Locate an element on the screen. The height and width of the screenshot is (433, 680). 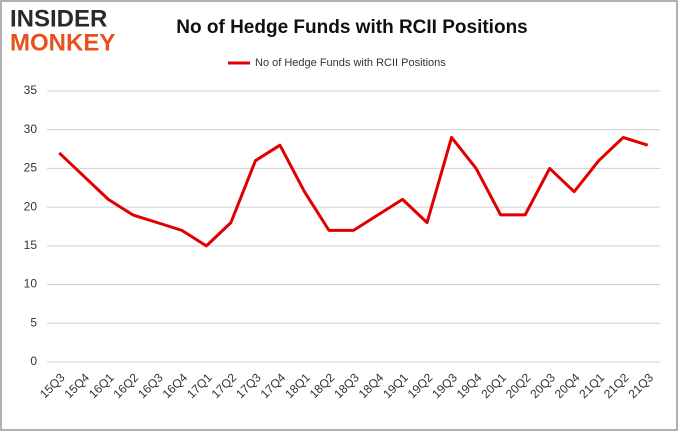
y-tick-label: 25 is located at coordinates (31, 168).